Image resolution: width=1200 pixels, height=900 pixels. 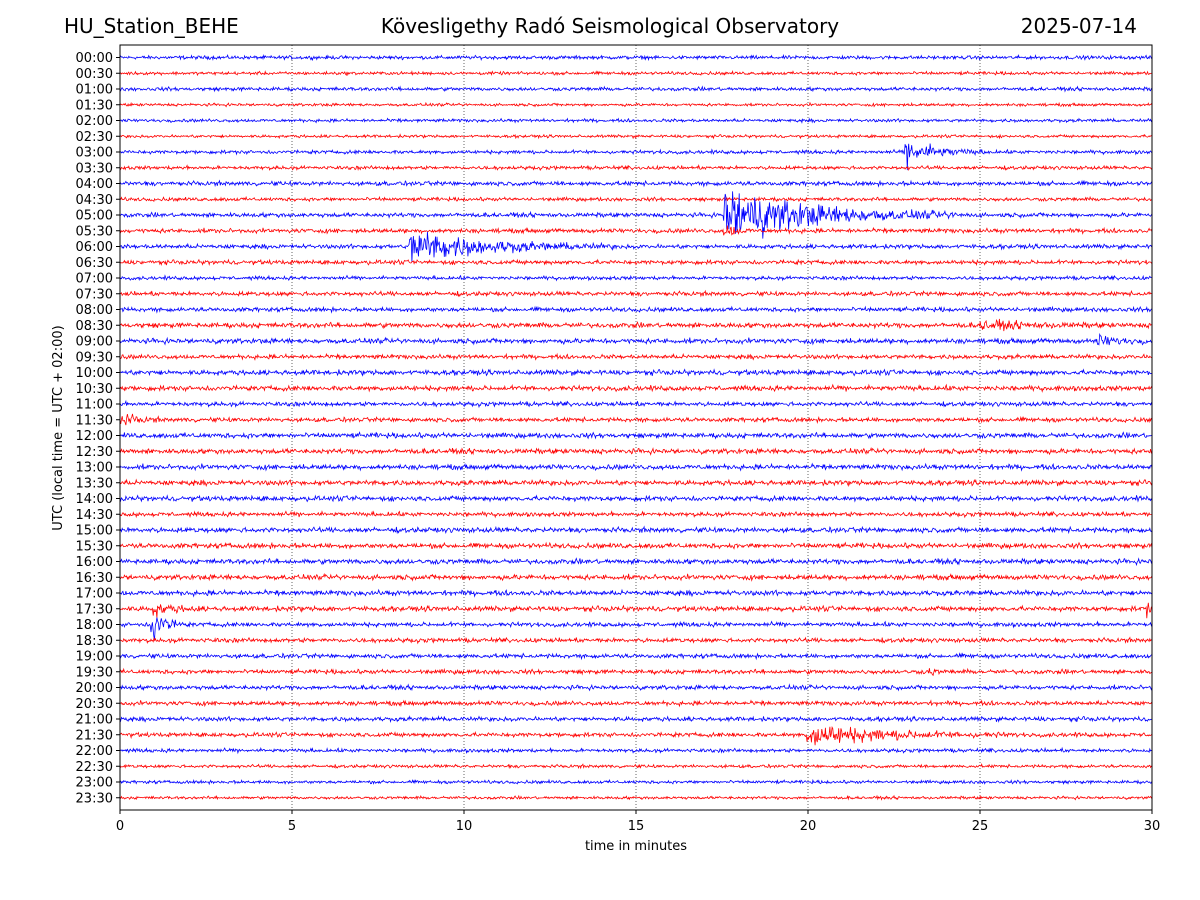 I want to click on y-tick-label-05:30: 05:30, so click(x=94, y=231).